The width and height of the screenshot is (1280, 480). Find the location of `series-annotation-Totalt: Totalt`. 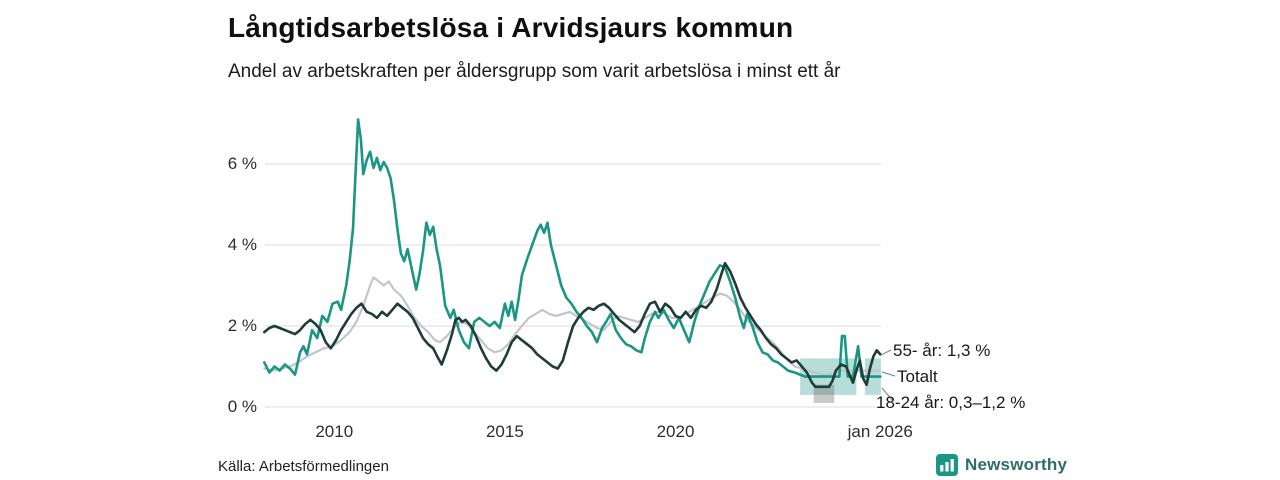

series-annotation-Totalt: Totalt is located at coordinates (917, 376).